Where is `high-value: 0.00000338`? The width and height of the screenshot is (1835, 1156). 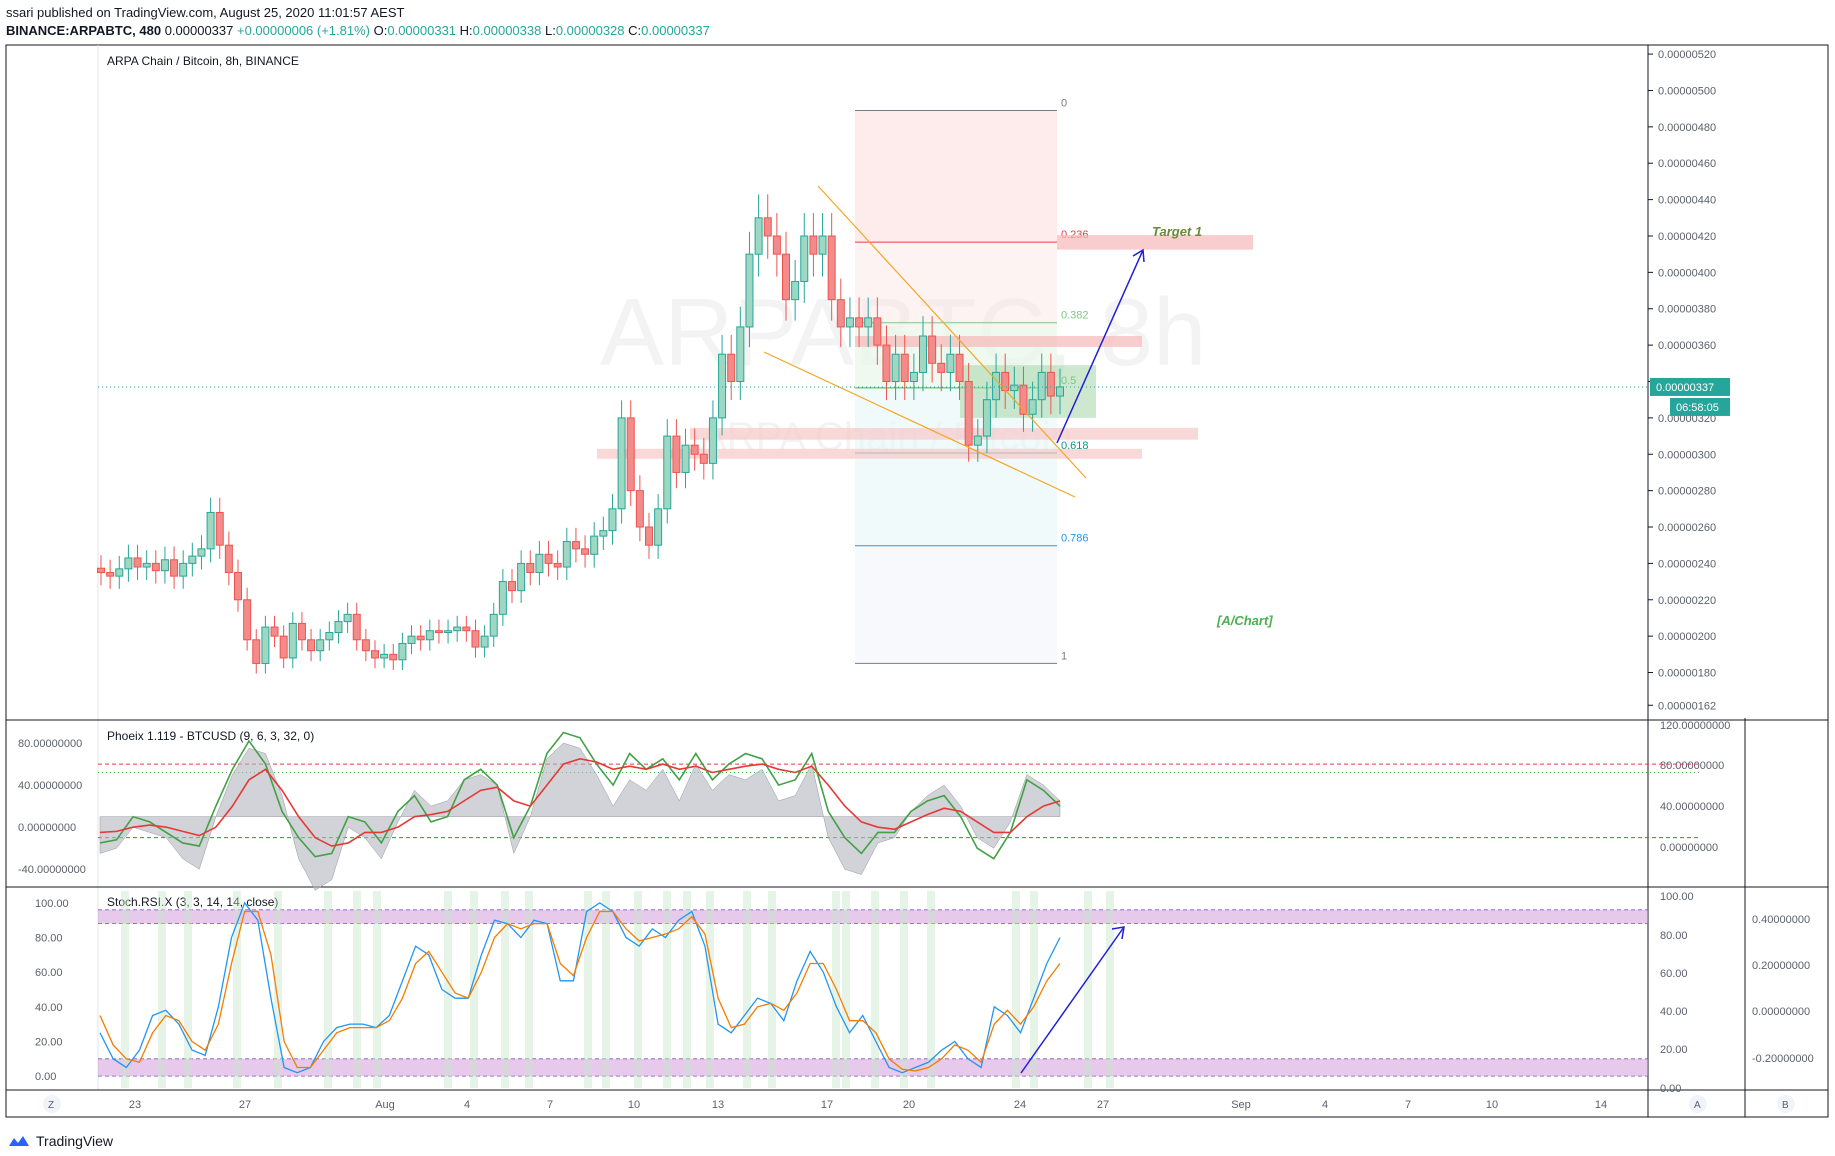
high-value: 0.00000338 is located at coordinates (507, 30).